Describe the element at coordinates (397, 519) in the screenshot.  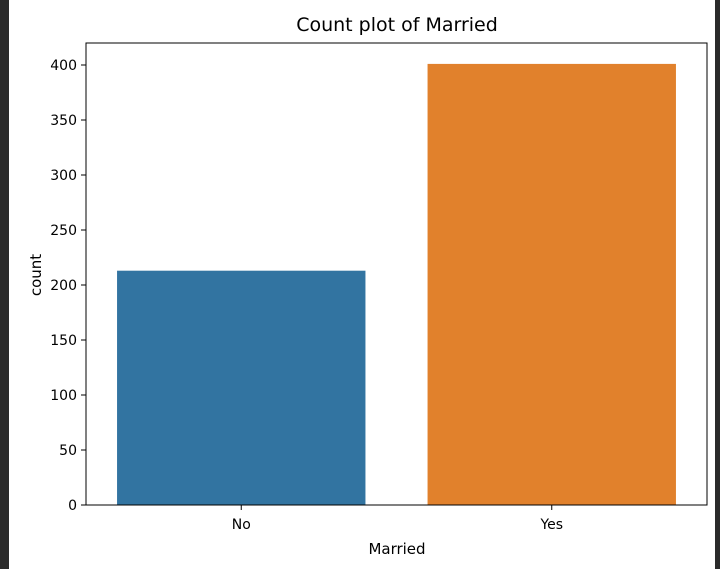
I see `x-axis: No Yes` at that location.